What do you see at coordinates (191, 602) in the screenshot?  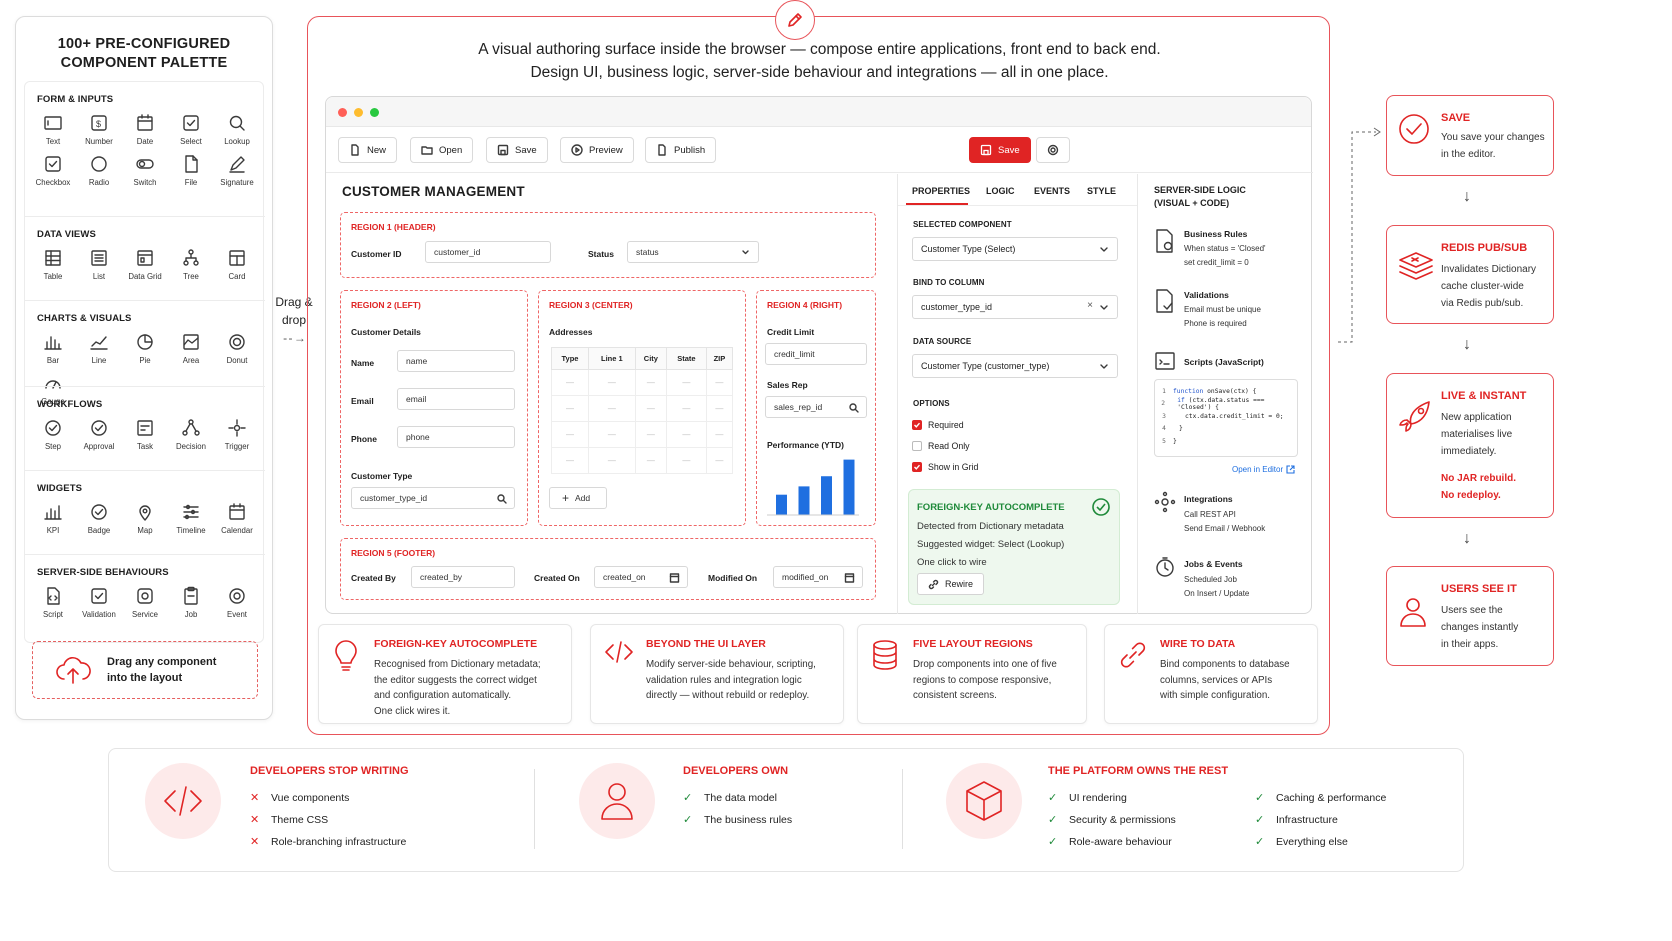 I see `palette-item-job: Job` at bounding box center [191, 602].